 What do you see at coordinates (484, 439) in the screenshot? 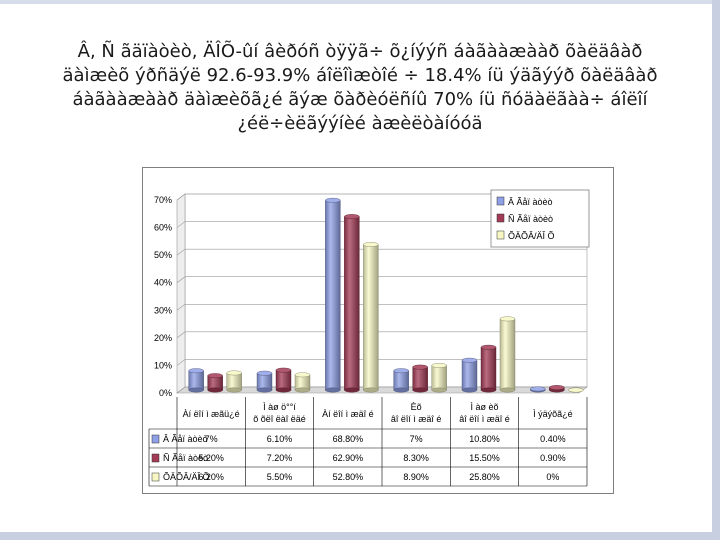
I see `data-label: 10.80%` at bounding box center [484, 439].